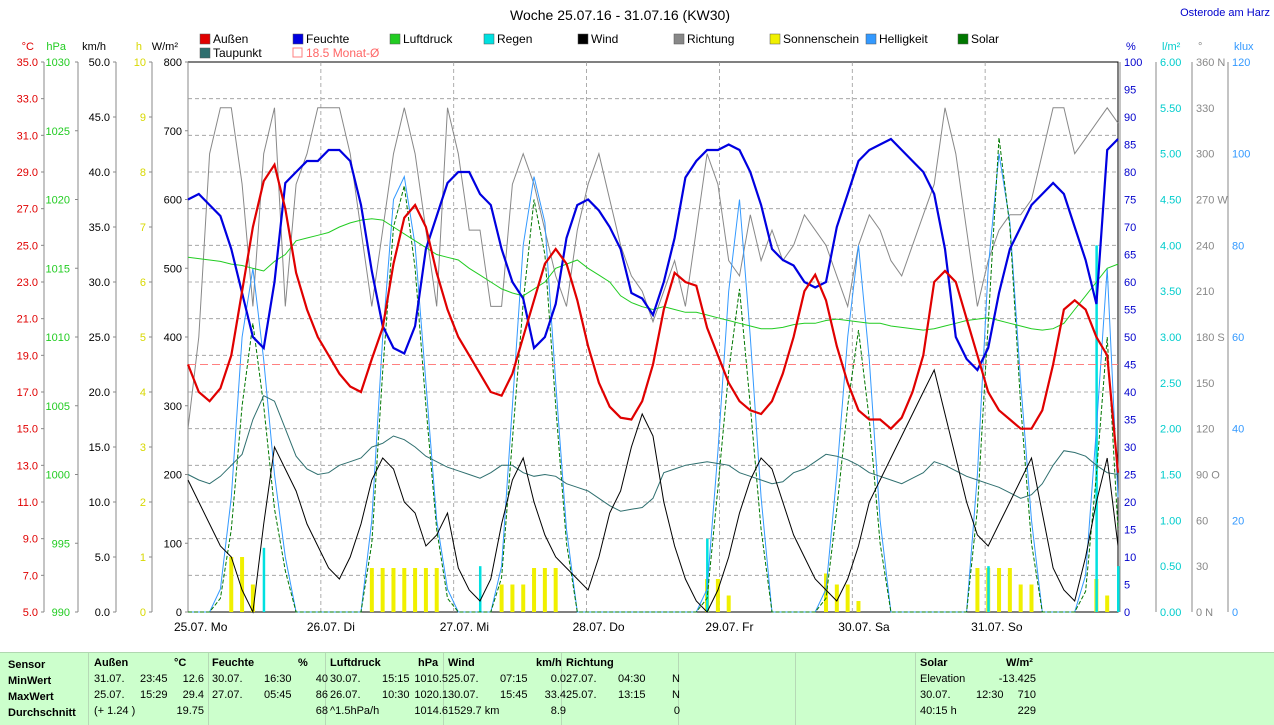 The width and height of the screenshot is (1274, 725). Describe the element at coordinates (30, 681) in the screenshot. I see `stats-row-min: MinWert` at that location.